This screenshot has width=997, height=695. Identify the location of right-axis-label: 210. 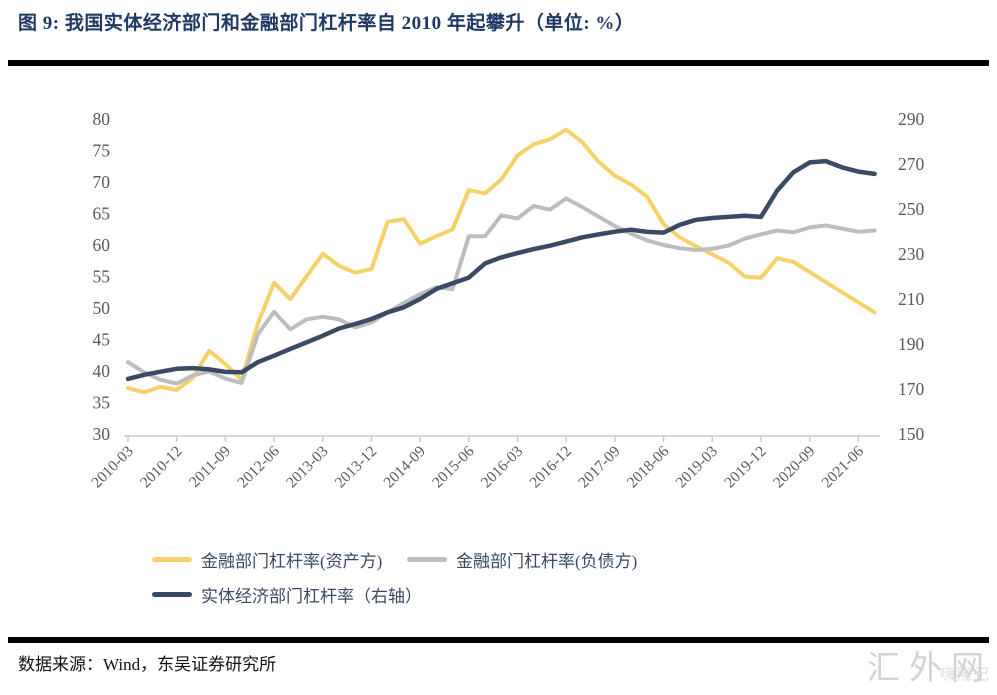
(911, 299).